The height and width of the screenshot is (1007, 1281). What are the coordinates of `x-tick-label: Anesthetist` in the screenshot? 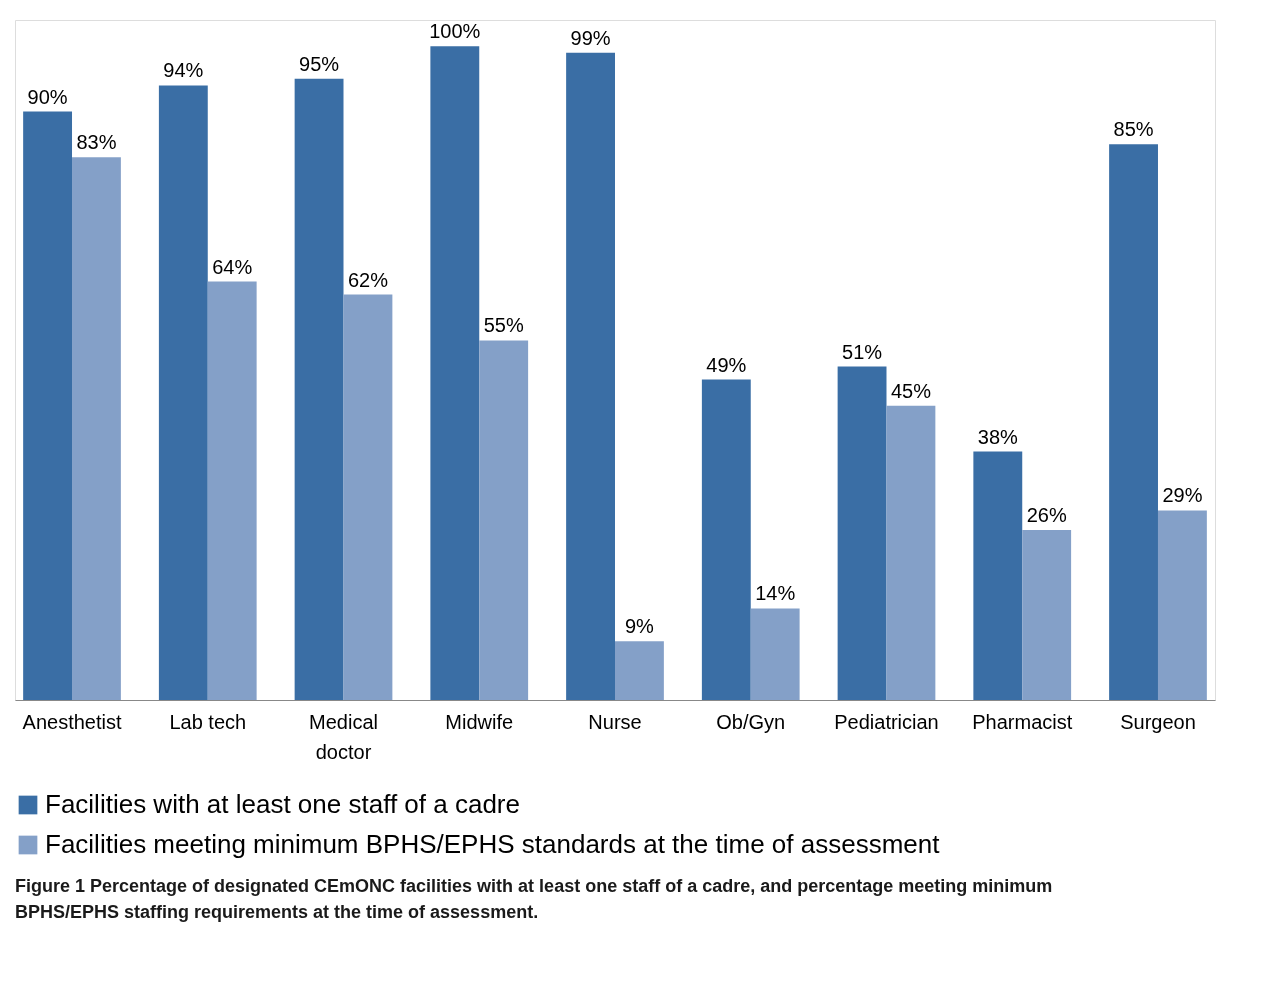 It's located at (72, 721).